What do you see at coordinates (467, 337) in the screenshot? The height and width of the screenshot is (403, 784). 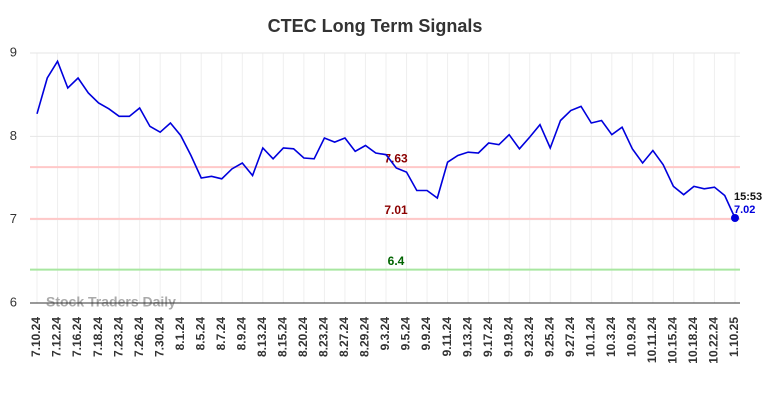 I see `x-tick-label: 9.13.24` at bounding box center [467, 337].